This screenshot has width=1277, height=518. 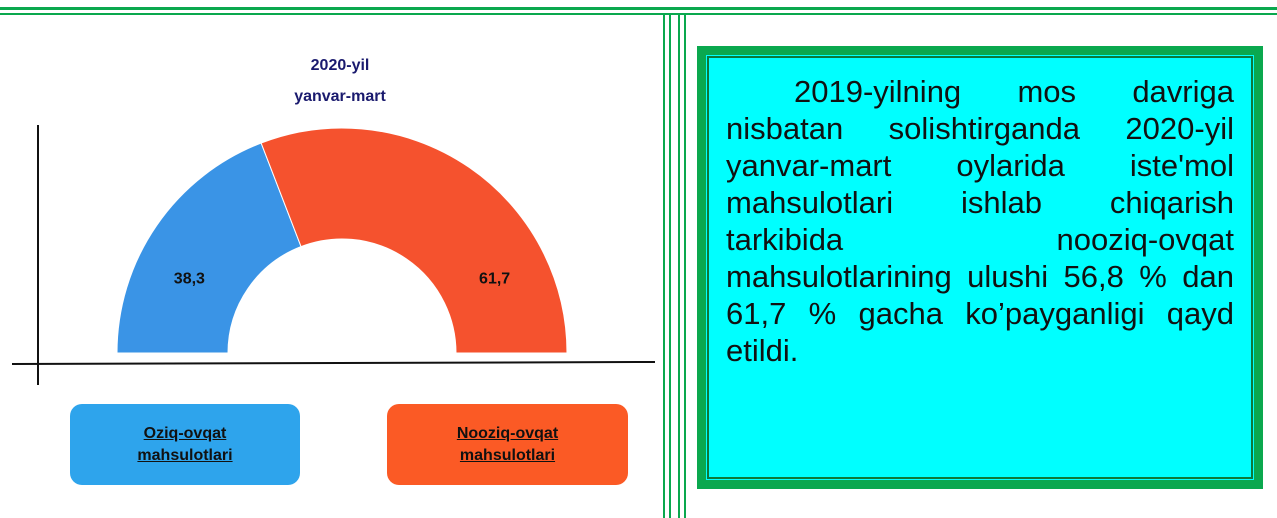 I want to click on chart-title: yanvar-mart, so click(x=340, y=96).